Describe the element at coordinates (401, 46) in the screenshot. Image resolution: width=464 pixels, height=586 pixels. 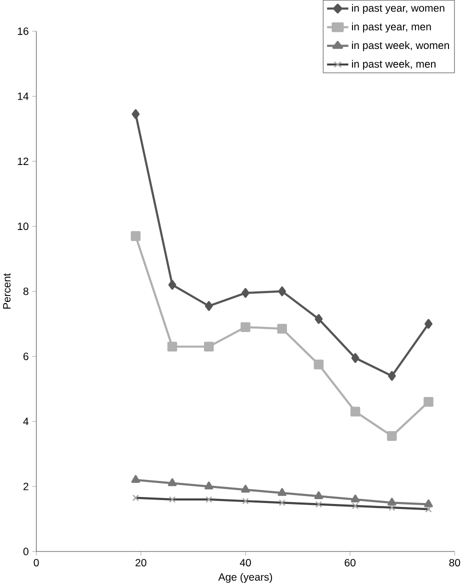
I see `legend-label: in past week, women` at that location.